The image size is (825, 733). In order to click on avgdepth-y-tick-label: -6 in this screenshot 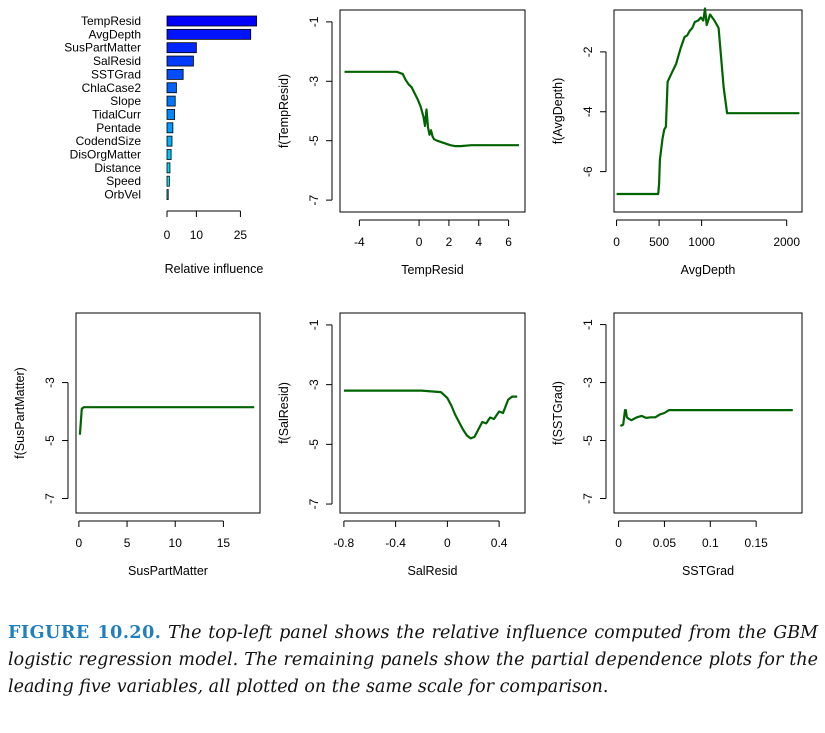, I will do `click(588, 171)`.